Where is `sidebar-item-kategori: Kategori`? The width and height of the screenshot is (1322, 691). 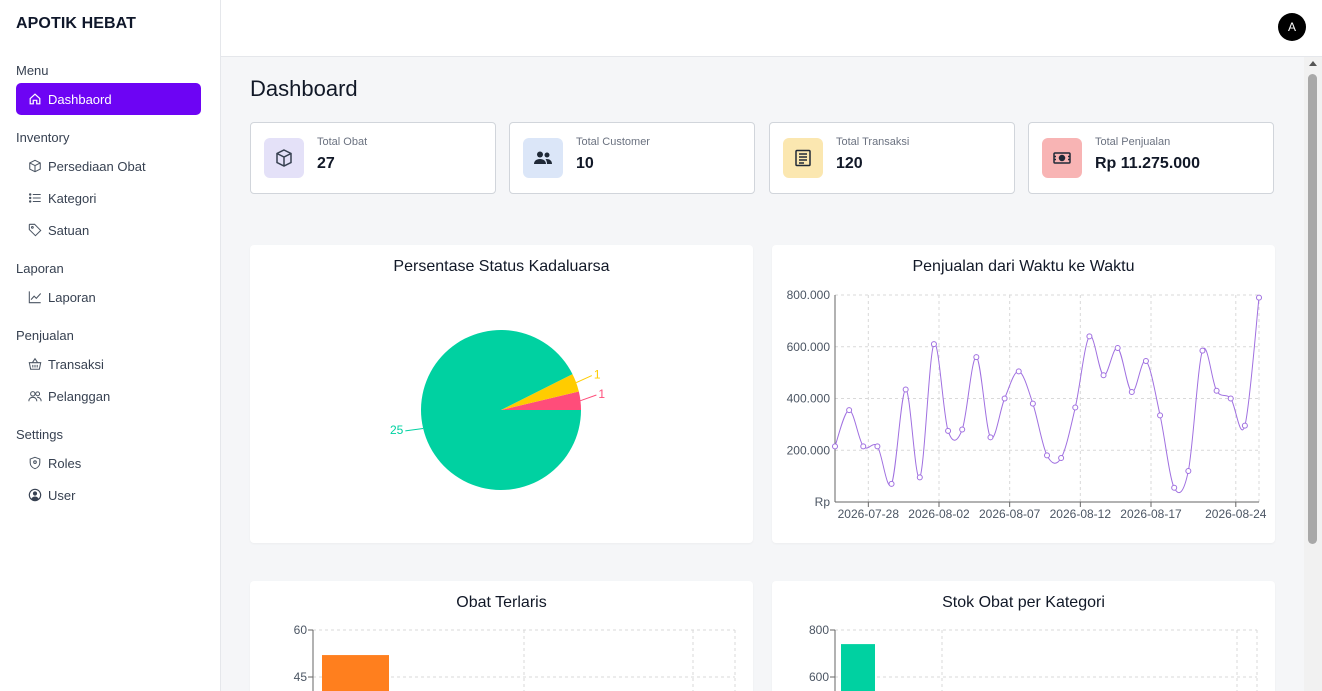 sidebar-item-kategori: Kategori is located at coordinates (108, 198).